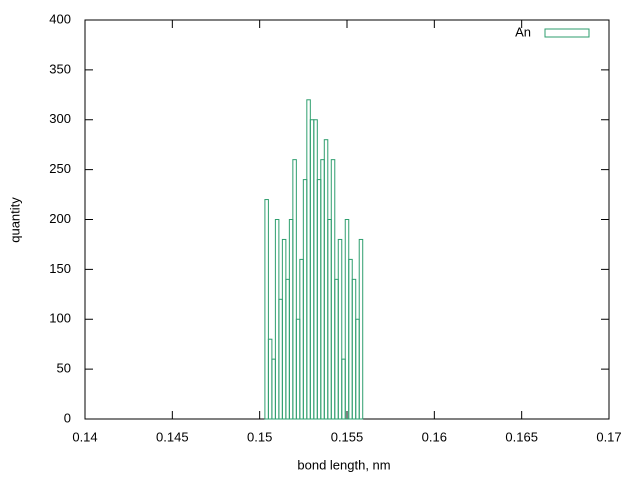 The width and height of the screenshot is (640, 480). I want to click on y-tick-label: 50, so click(64, 368).